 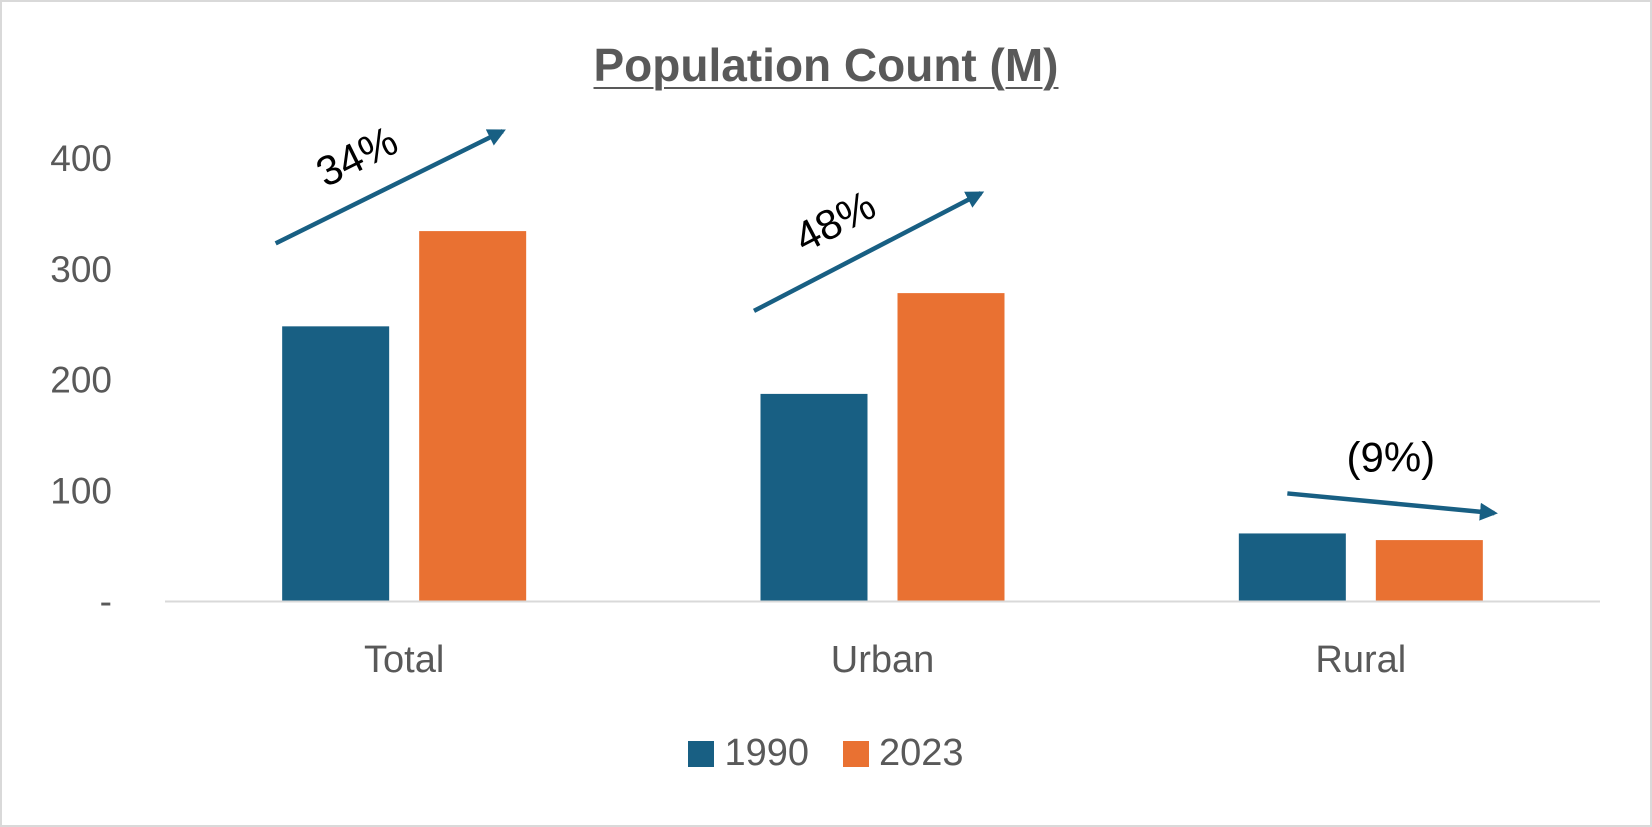 I want to click on bar-rural-1990, so click(x=1292, y=567).